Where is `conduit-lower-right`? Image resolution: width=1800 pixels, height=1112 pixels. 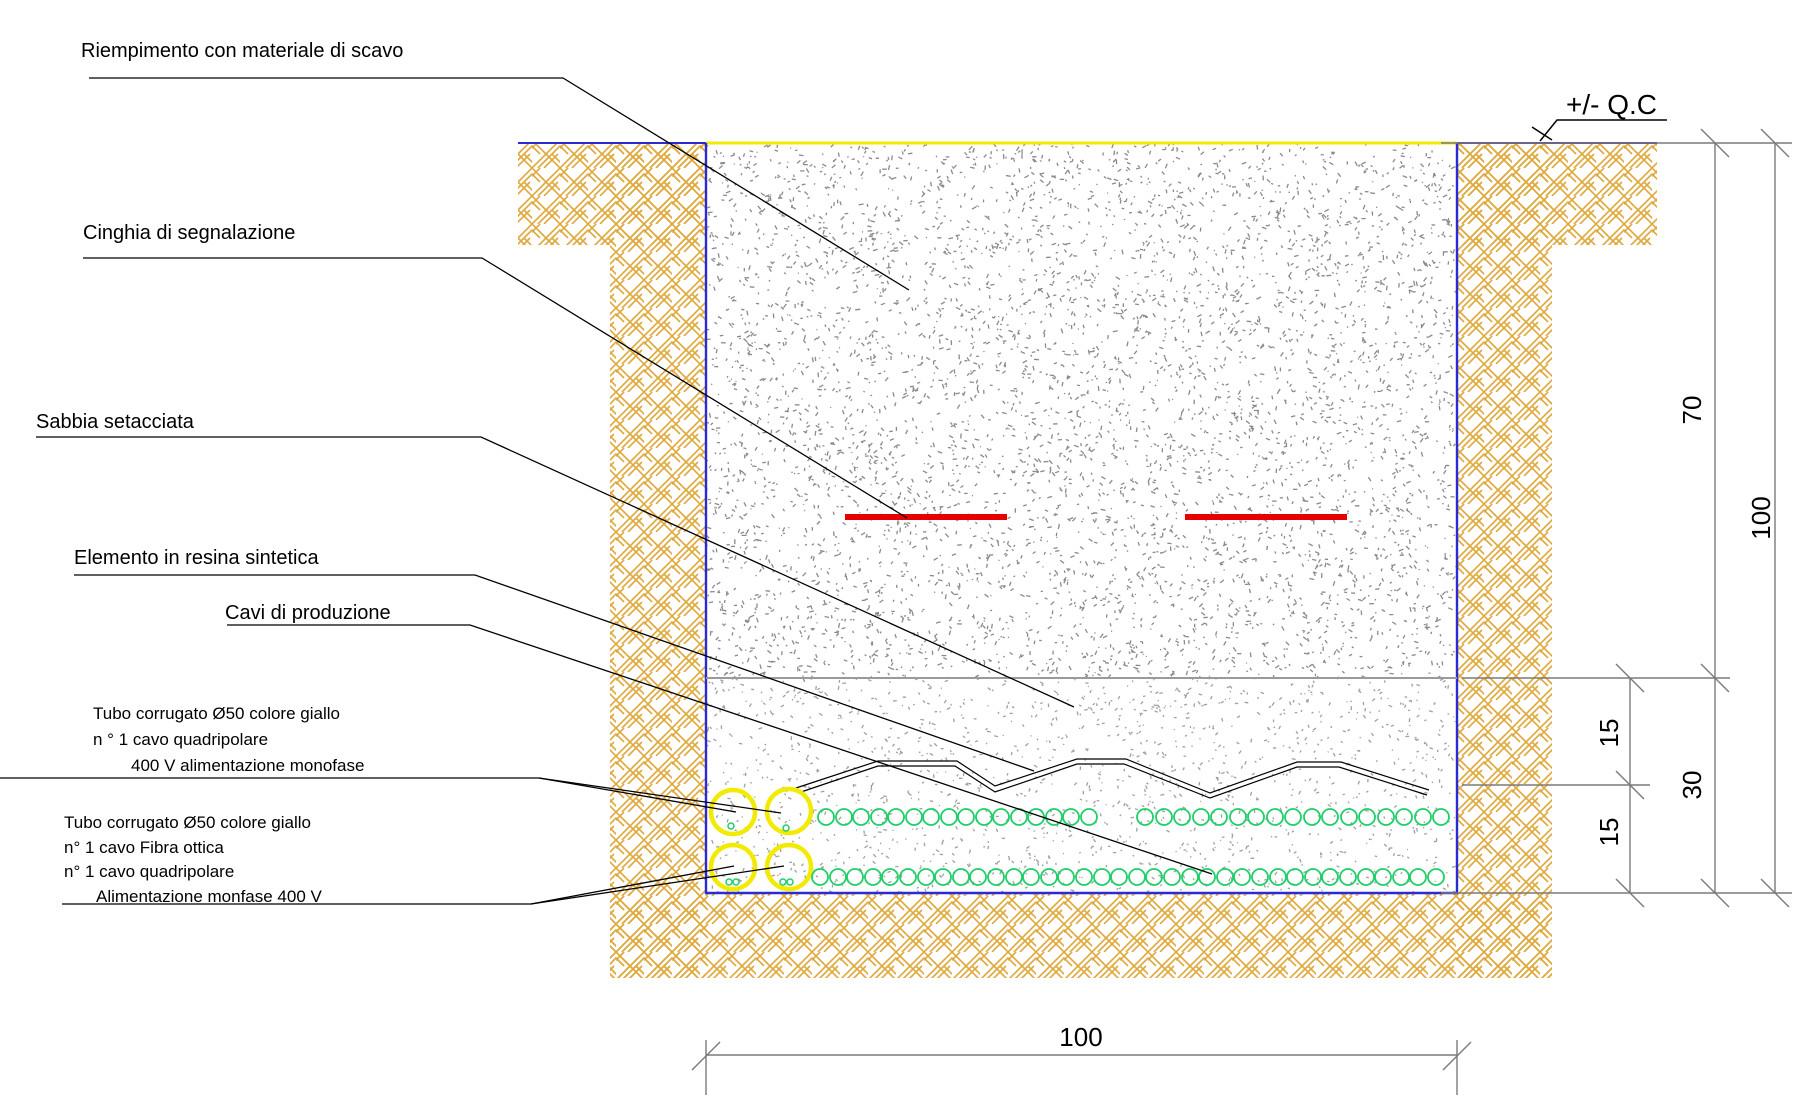
conduit-lower-right is located at coordinates (789, 867).